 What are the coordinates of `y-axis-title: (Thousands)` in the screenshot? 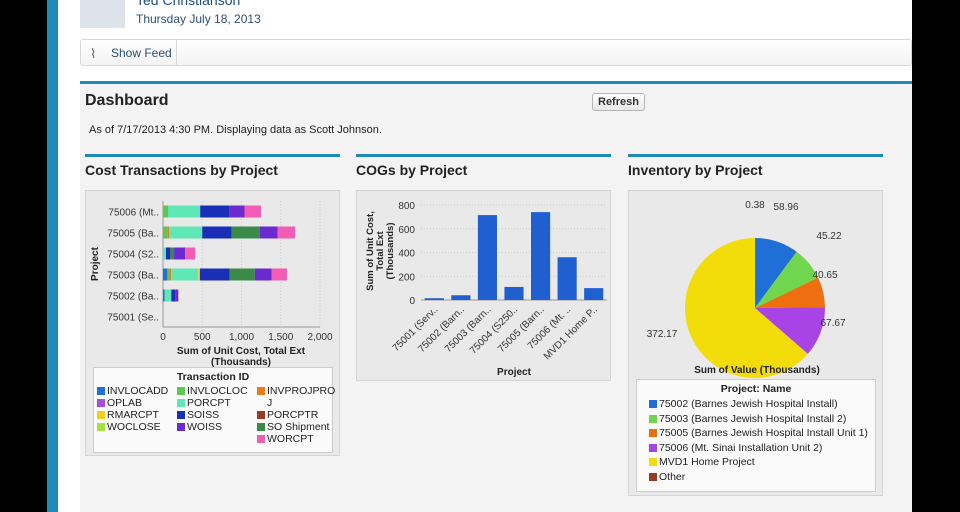 It's located at (390, 251).